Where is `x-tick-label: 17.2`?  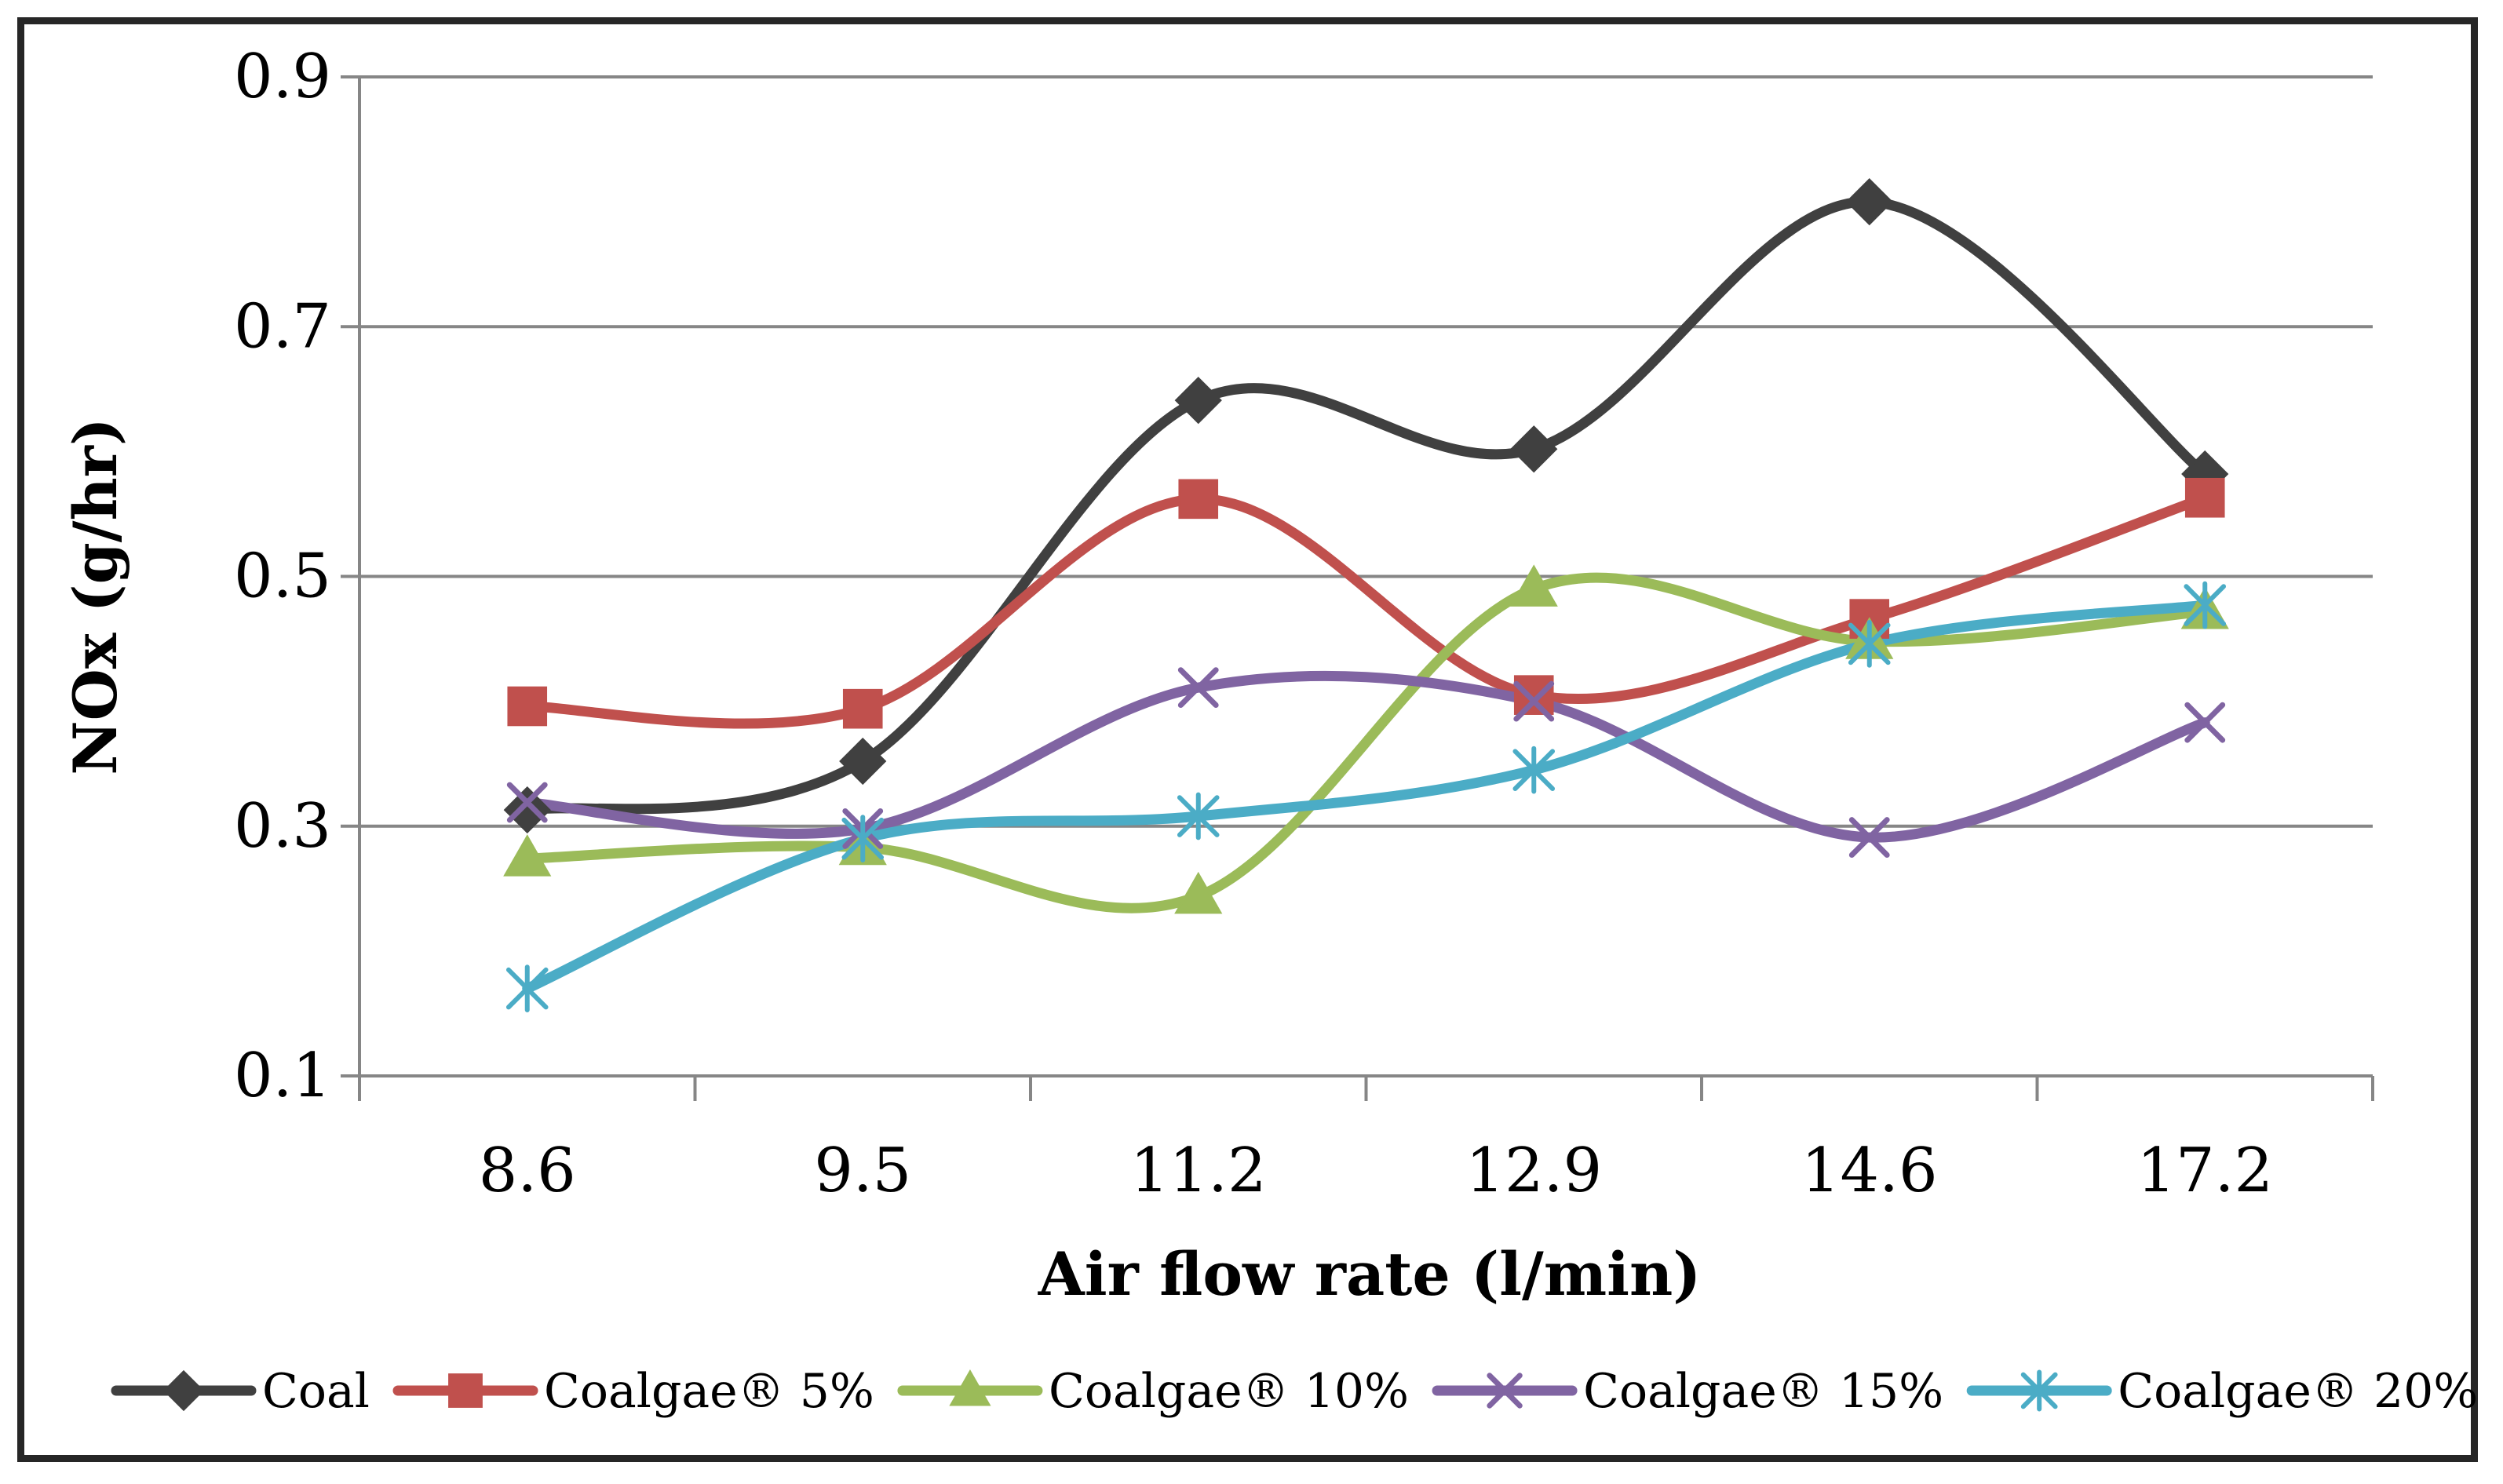
x-tick-label: 17.2 is located at coordinates (2204, 1171).